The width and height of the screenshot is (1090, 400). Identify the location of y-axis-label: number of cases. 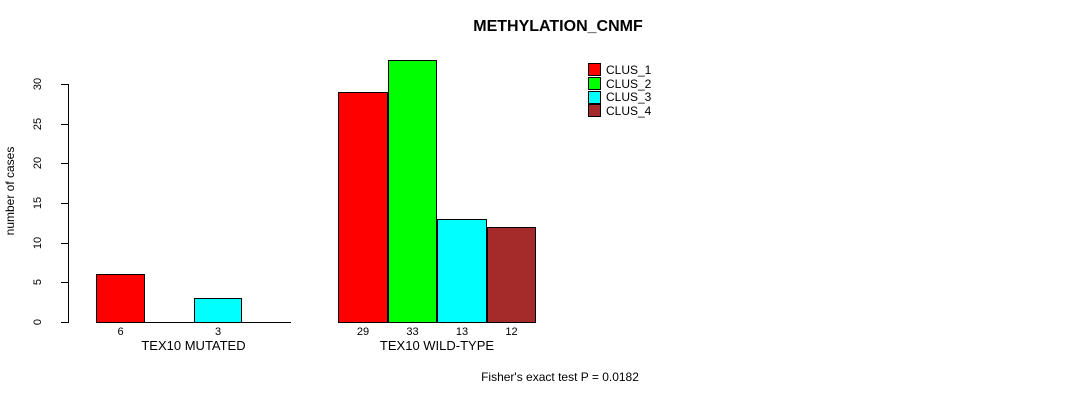
(10, 191).